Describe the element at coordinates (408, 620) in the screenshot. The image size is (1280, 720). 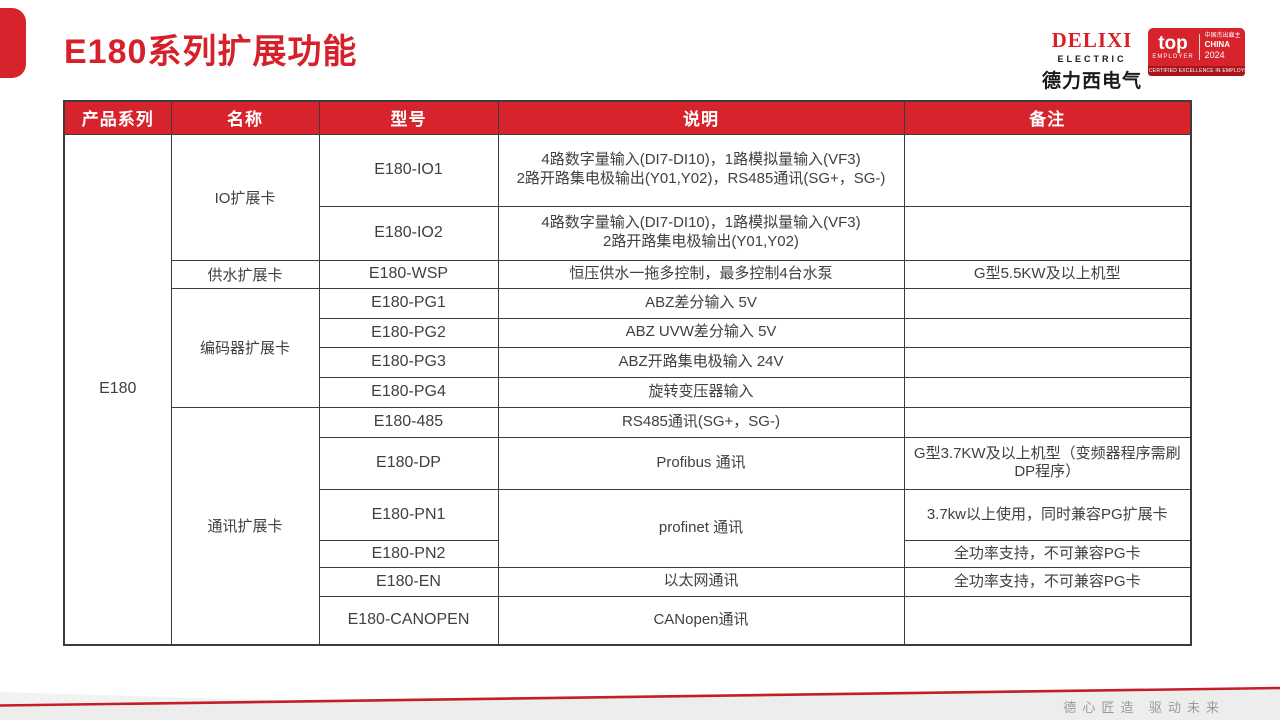
I see `model-cell: E180-CANOPEN` at that location.